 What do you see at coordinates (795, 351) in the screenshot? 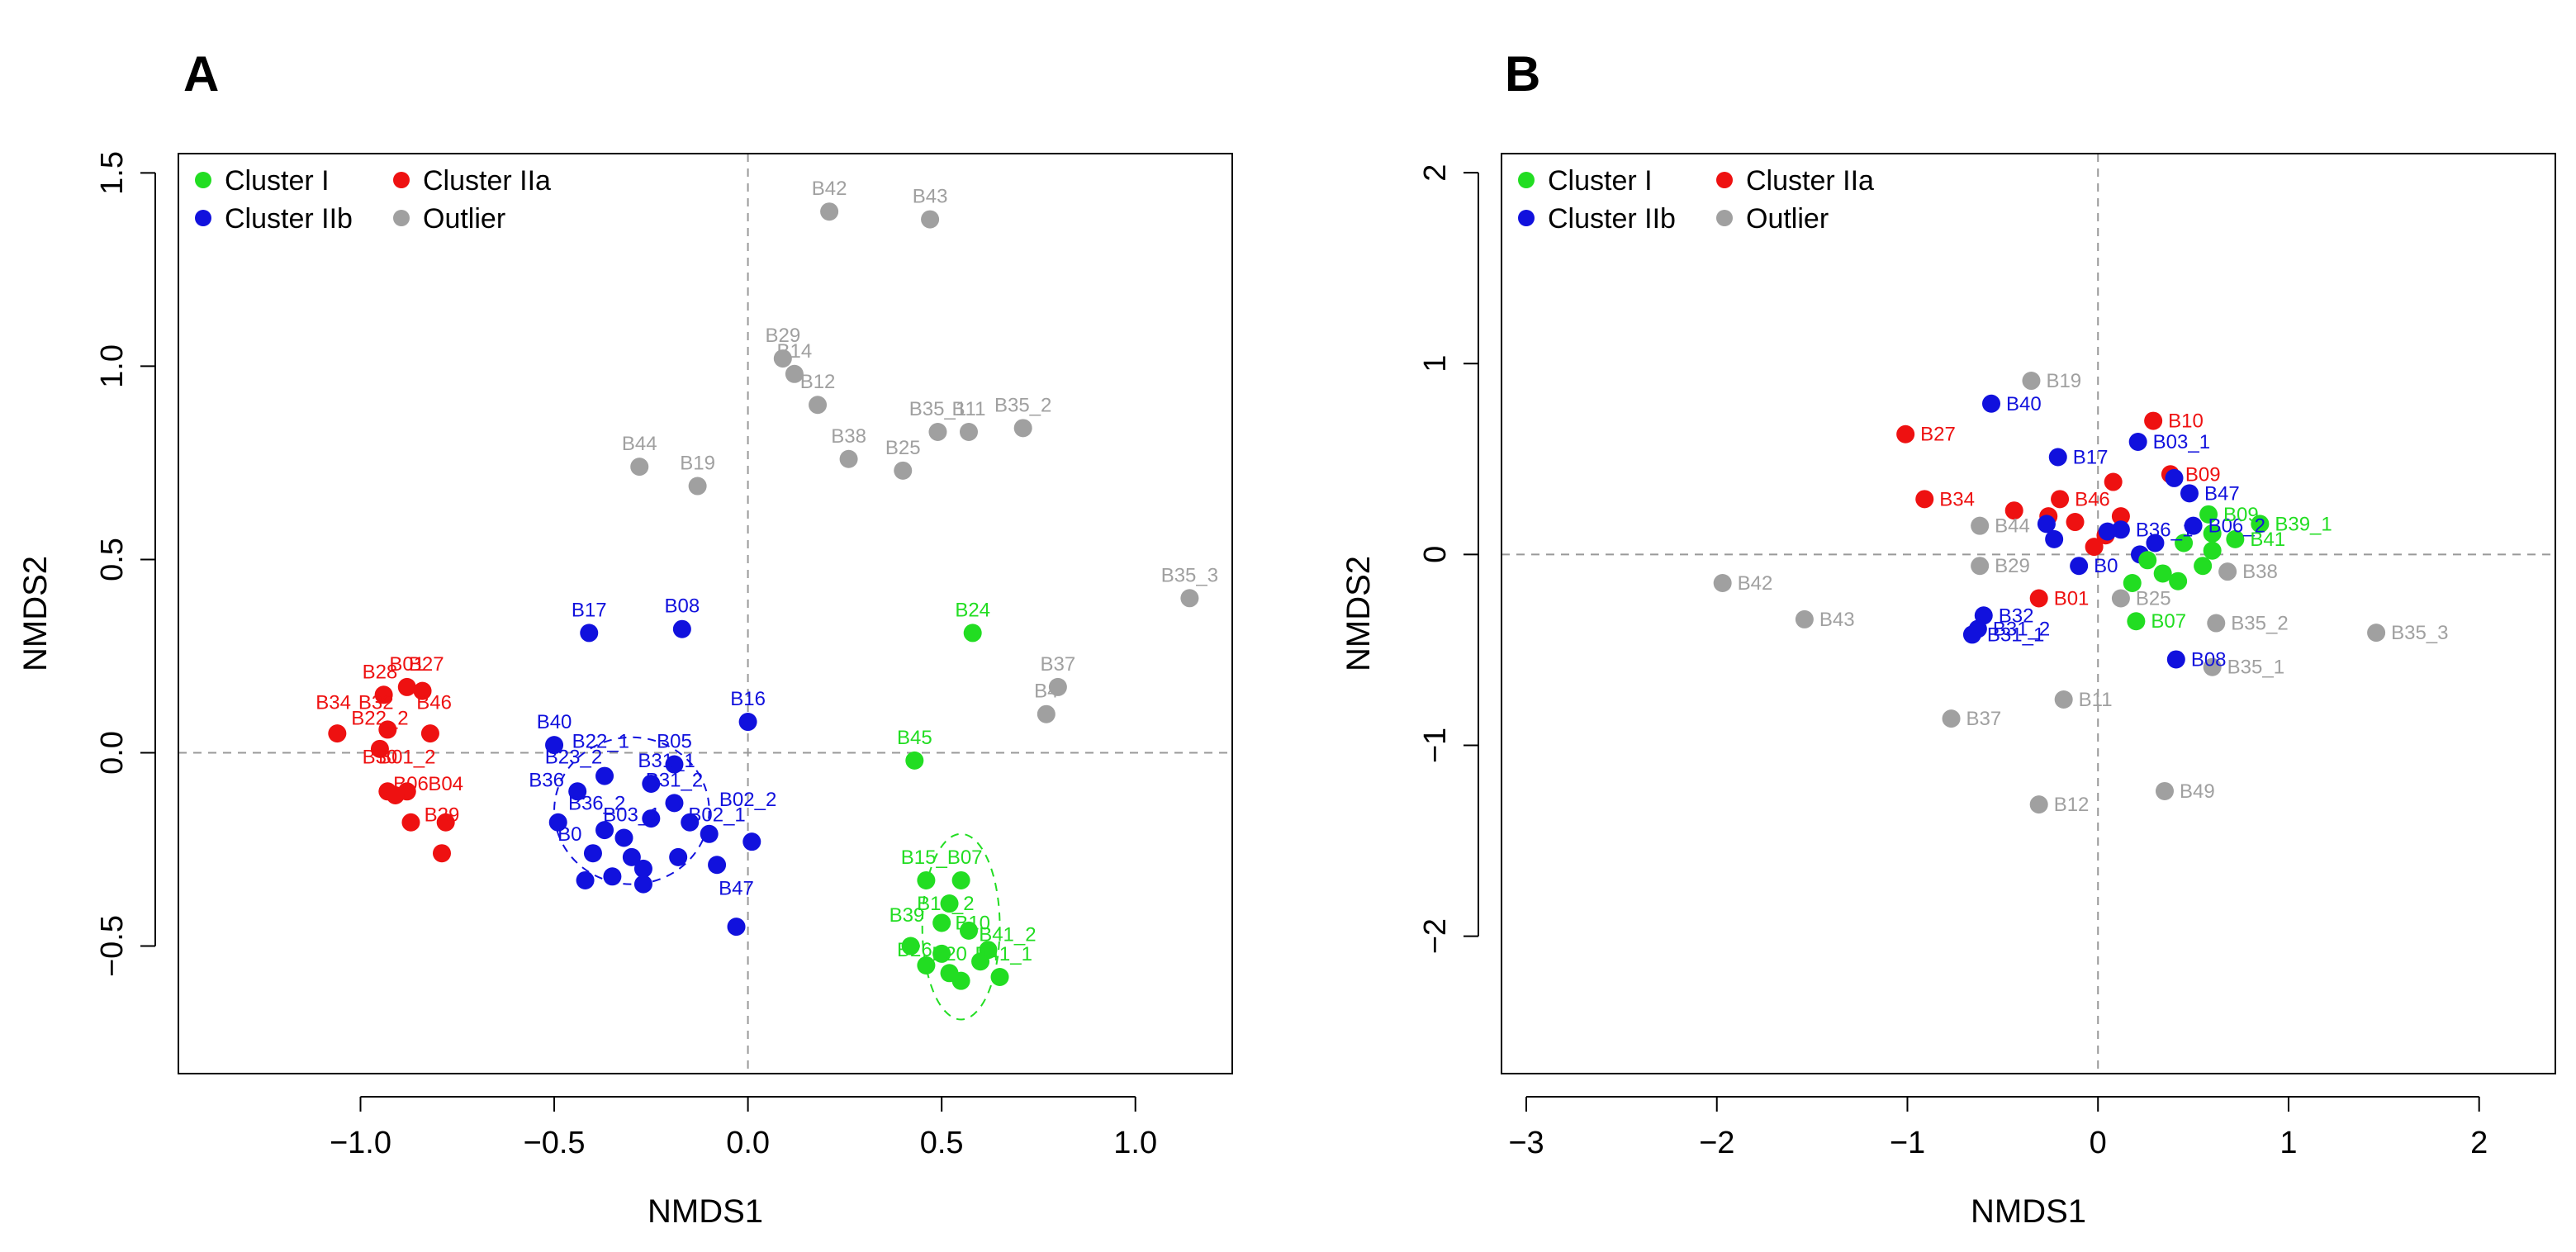
I see `point-label: B14` at bounding box center [795, 351].